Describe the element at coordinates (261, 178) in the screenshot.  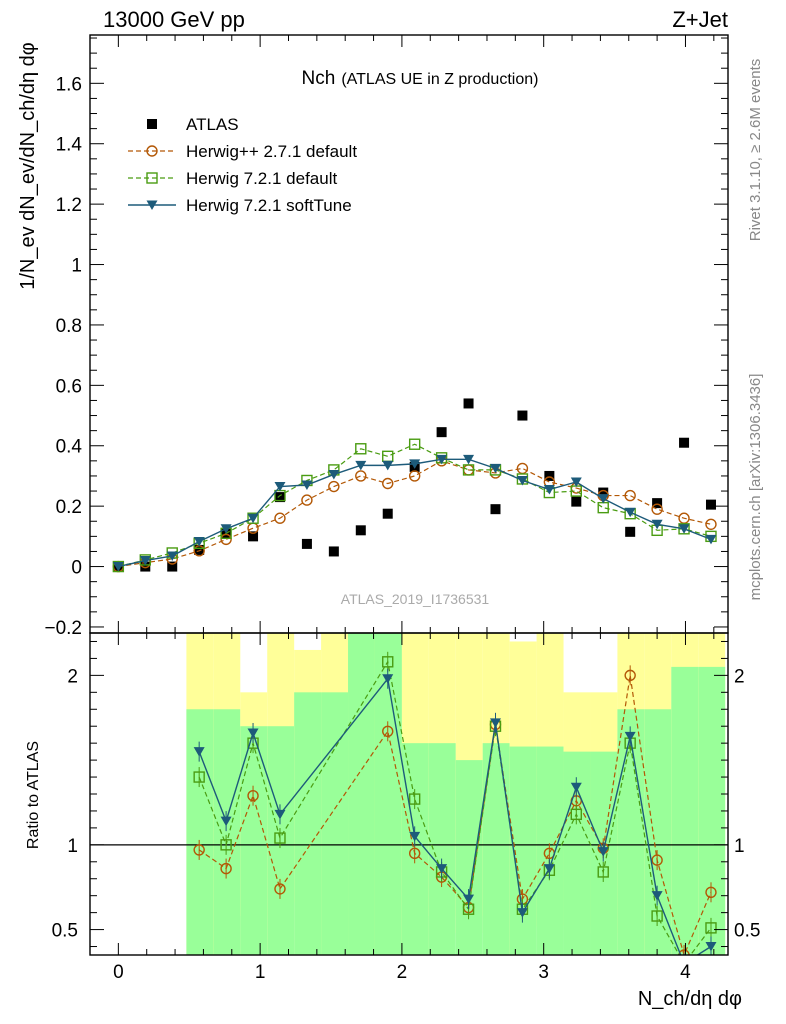
I see `legend-label: Herwig 7.2.1 default` at that location.